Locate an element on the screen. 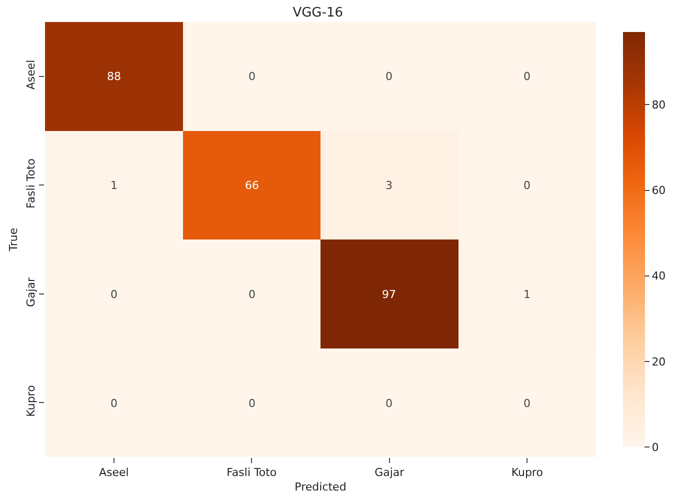 This screenshot has height=495, width=691. y-axis-title: True is located at coordinates (13, 240).